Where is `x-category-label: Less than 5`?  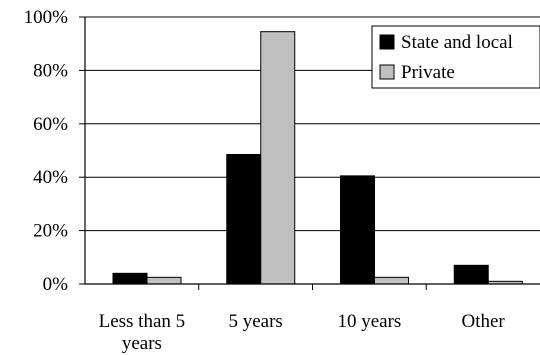 x-category-label: Less than 5 is located at coordinates (142, 321).